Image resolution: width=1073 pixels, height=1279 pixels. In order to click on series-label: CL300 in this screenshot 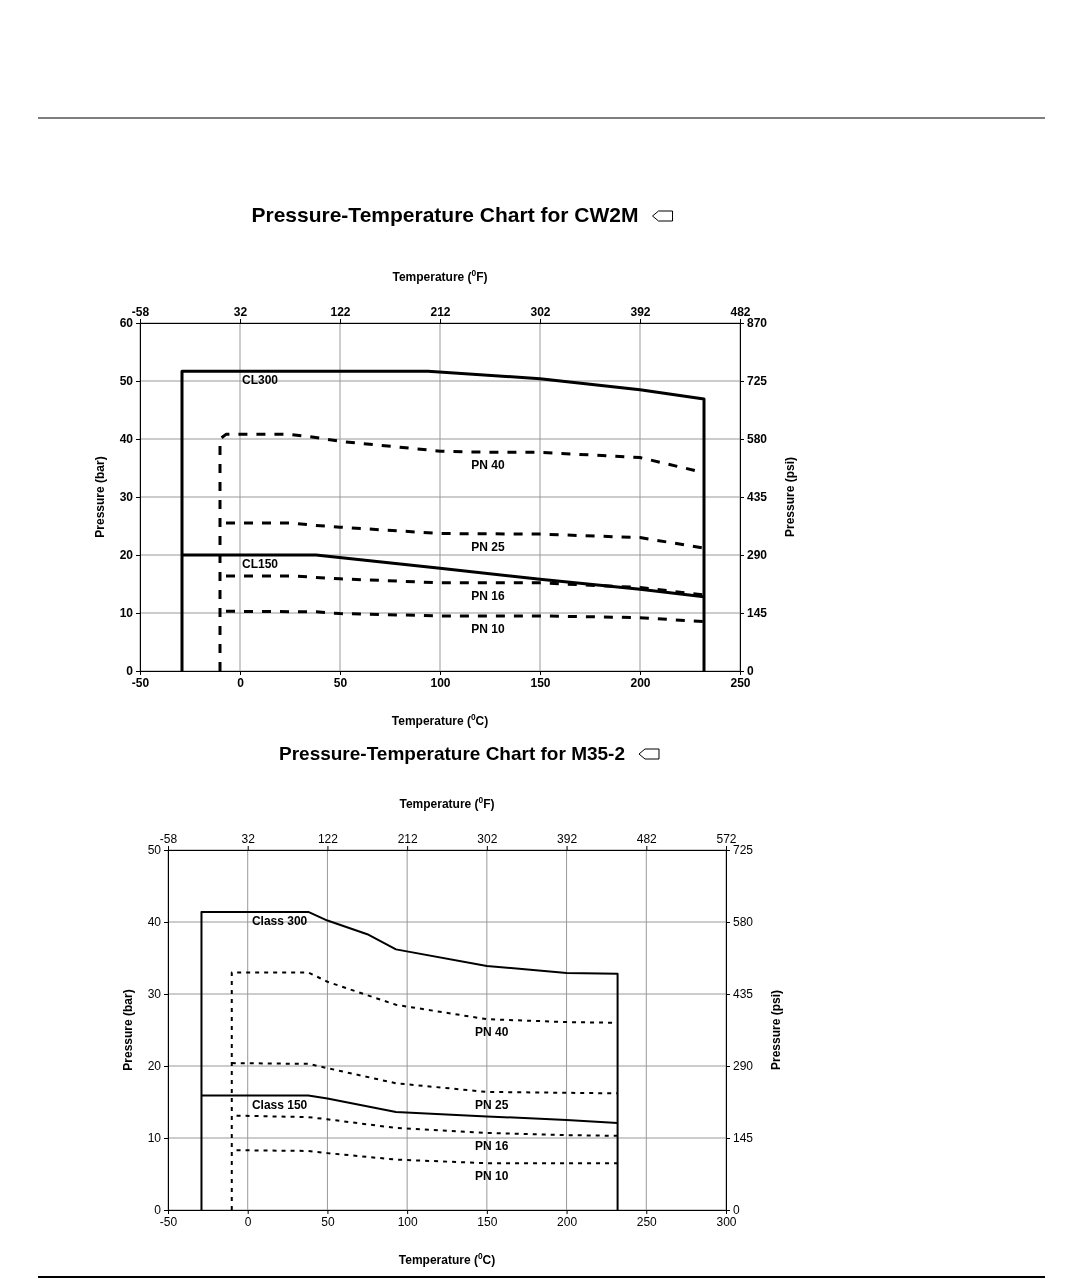, I will do `click(260, 380)`.